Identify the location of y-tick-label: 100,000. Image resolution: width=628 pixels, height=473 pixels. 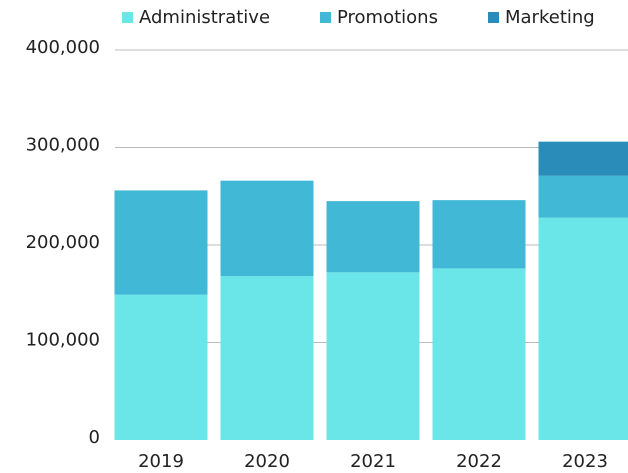
(63, 340).